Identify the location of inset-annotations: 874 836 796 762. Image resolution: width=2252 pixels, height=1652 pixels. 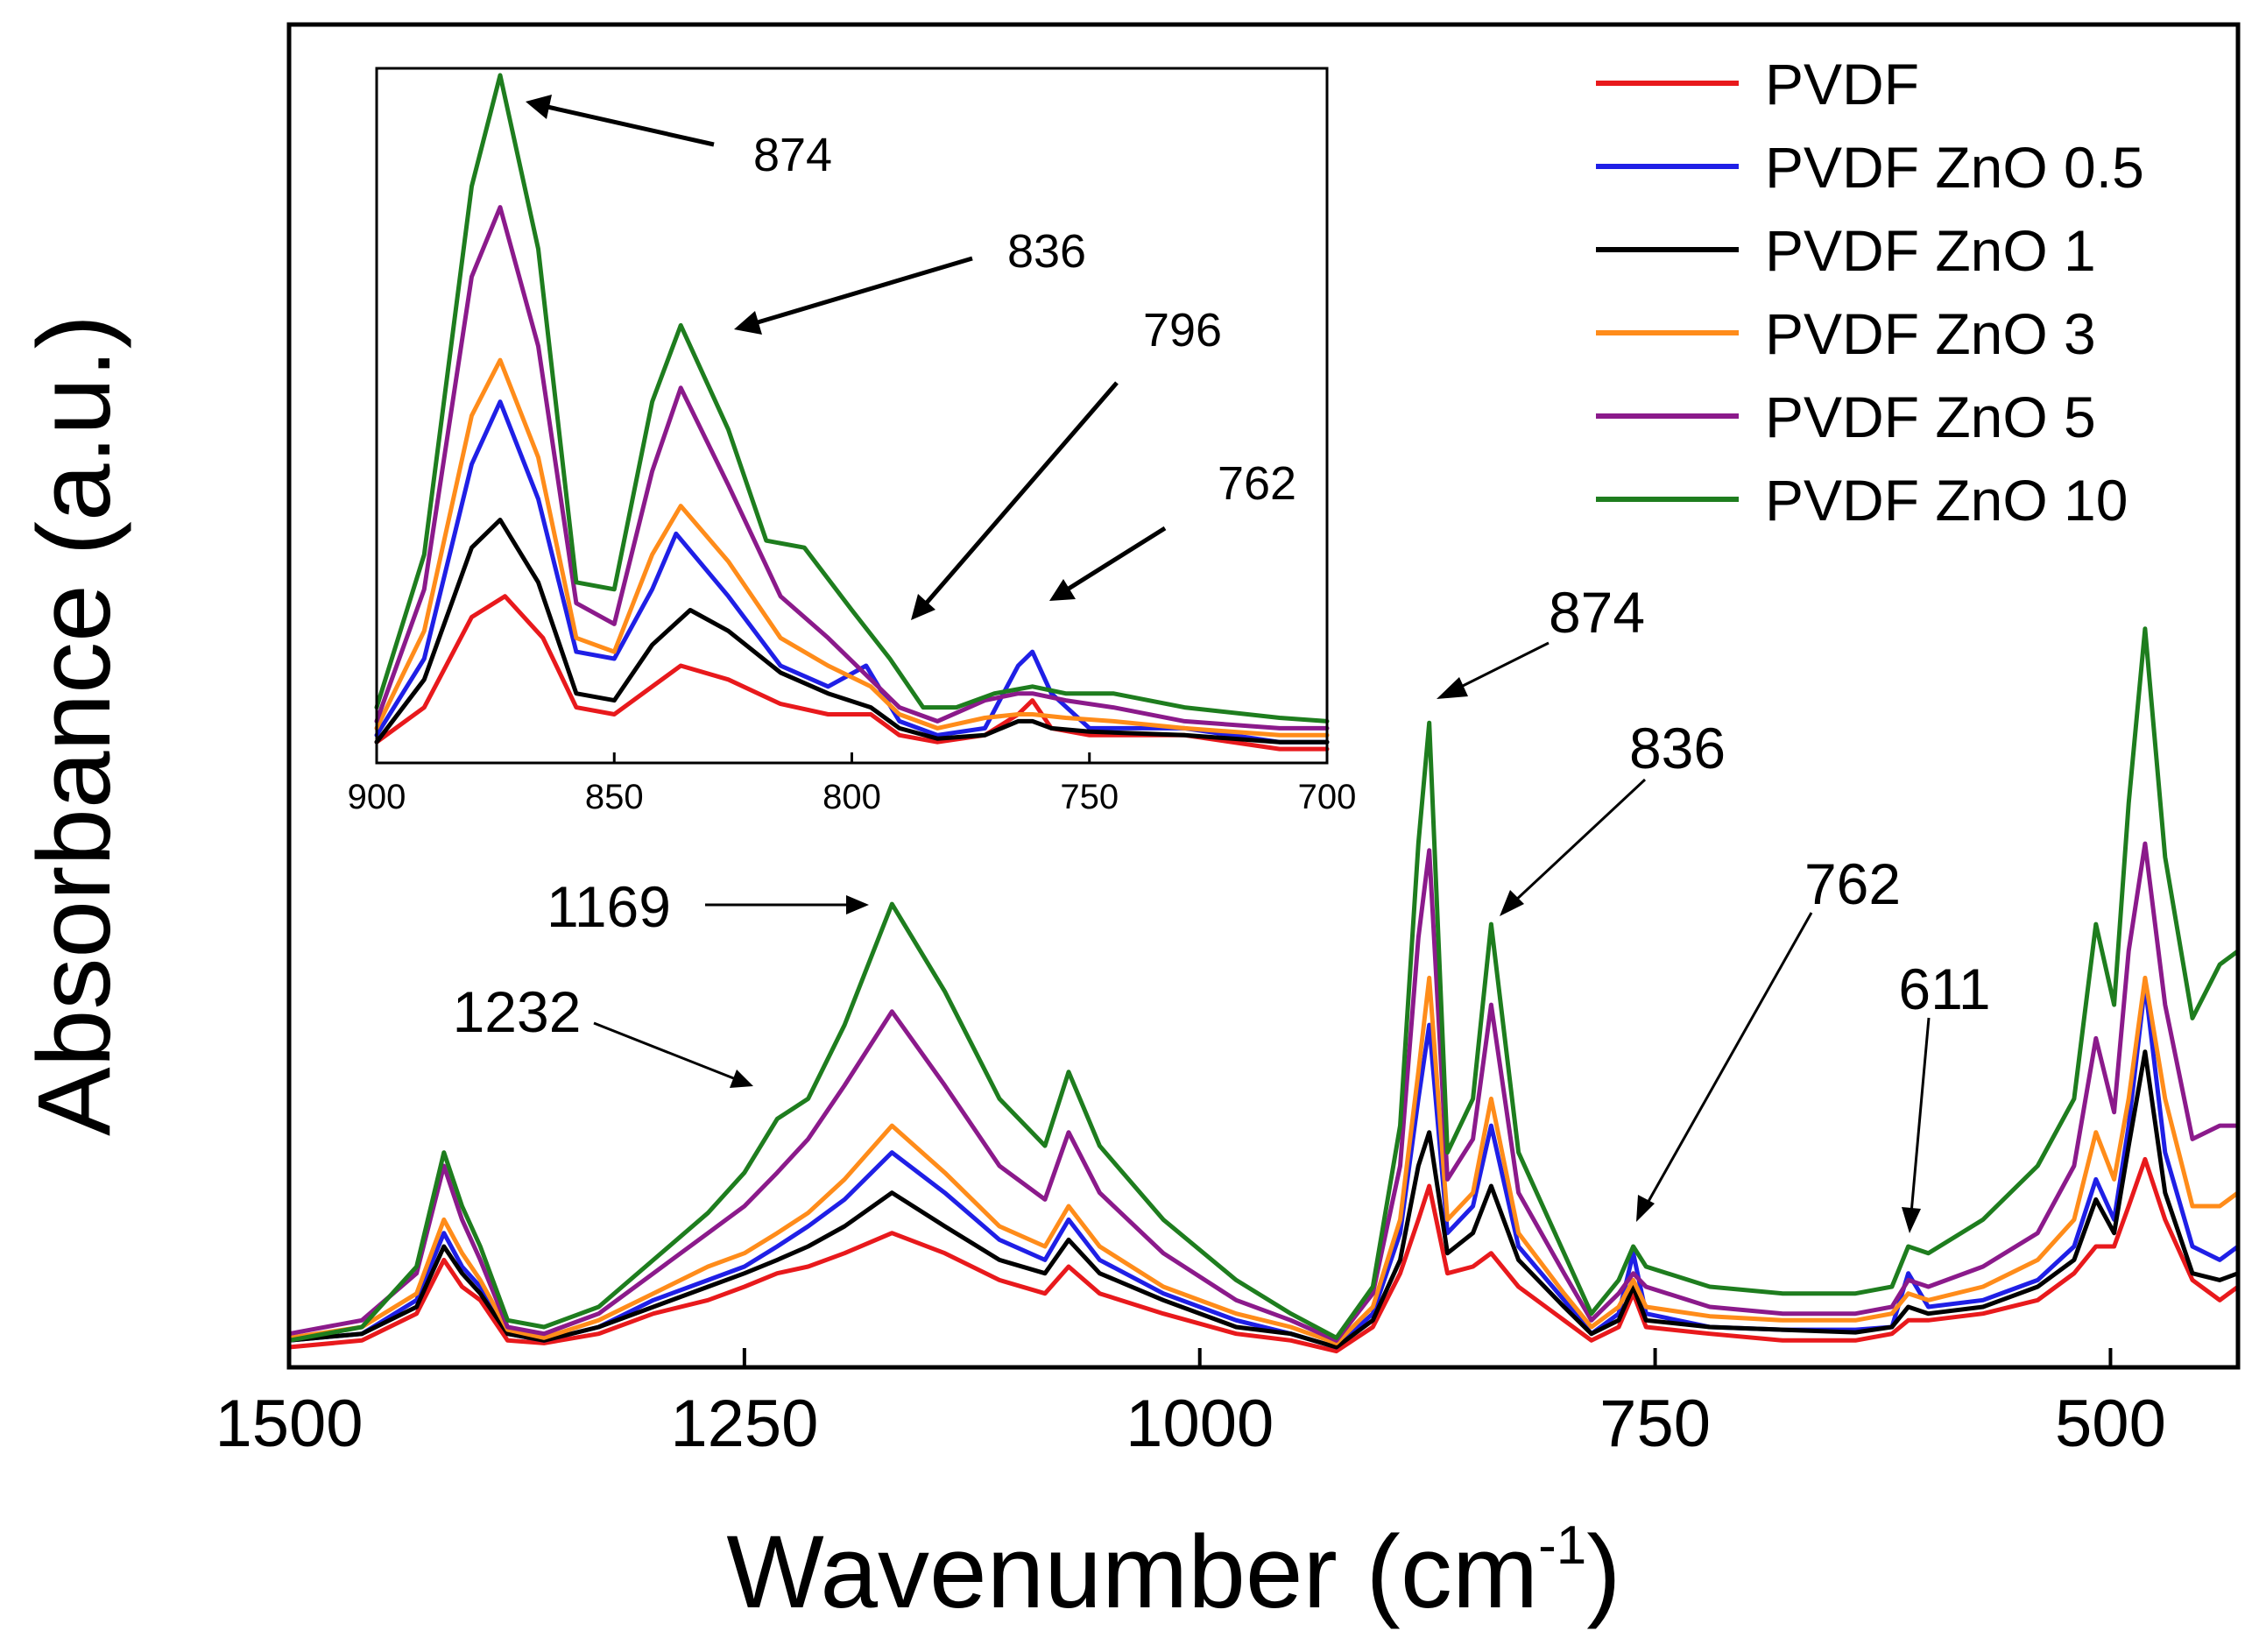
(911, 357).